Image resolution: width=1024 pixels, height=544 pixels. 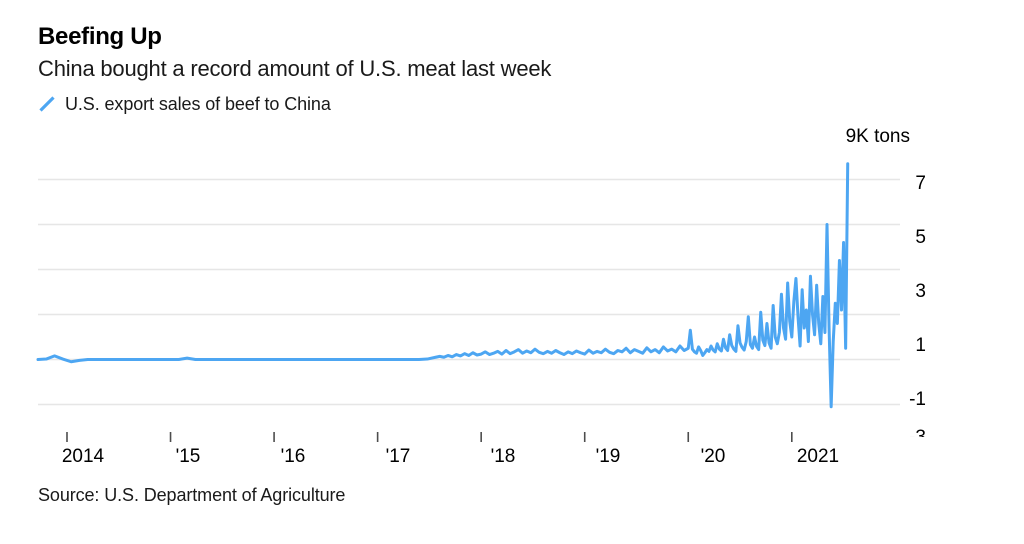 I want to click on y-axis-tick-neg1: -1, so click(x=917, y=399).